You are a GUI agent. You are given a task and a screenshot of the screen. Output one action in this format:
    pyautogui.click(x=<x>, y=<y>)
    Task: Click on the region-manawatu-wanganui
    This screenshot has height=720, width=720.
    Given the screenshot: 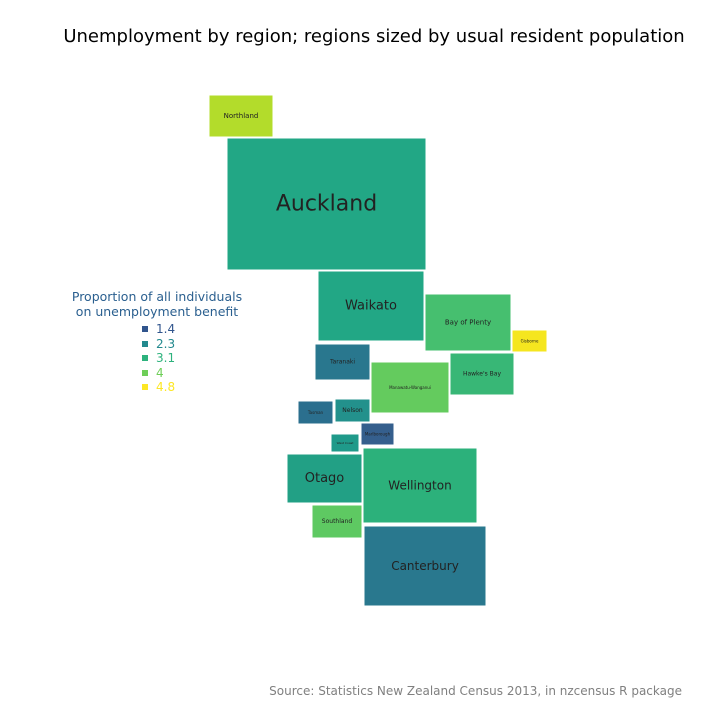 What is the action you would take?
    pyautogui.click(x=410, y=387)
    